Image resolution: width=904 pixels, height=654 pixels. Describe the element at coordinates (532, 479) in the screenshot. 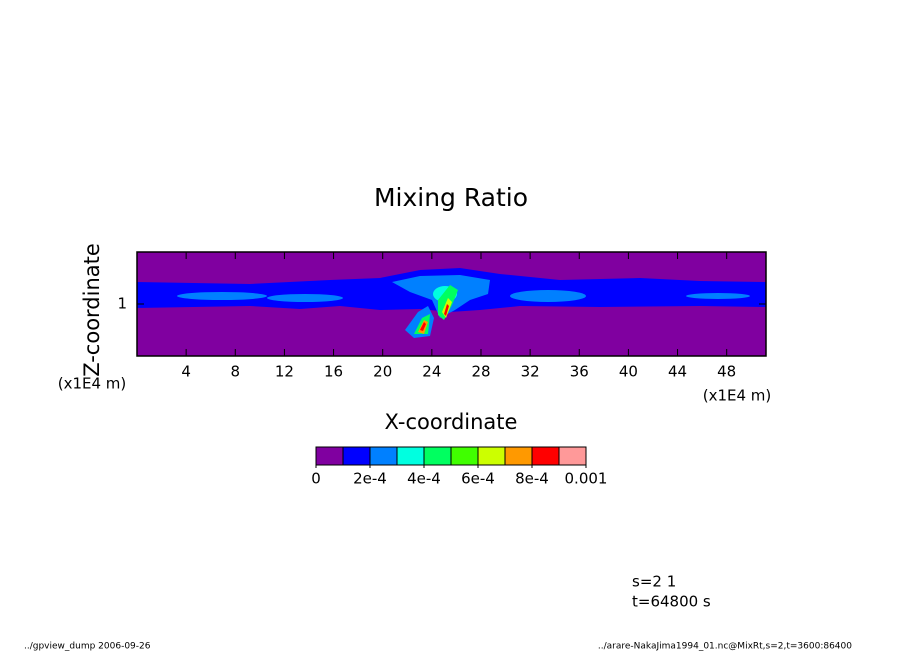

I see `colorbar-tick-label: 8e-4` at that location.